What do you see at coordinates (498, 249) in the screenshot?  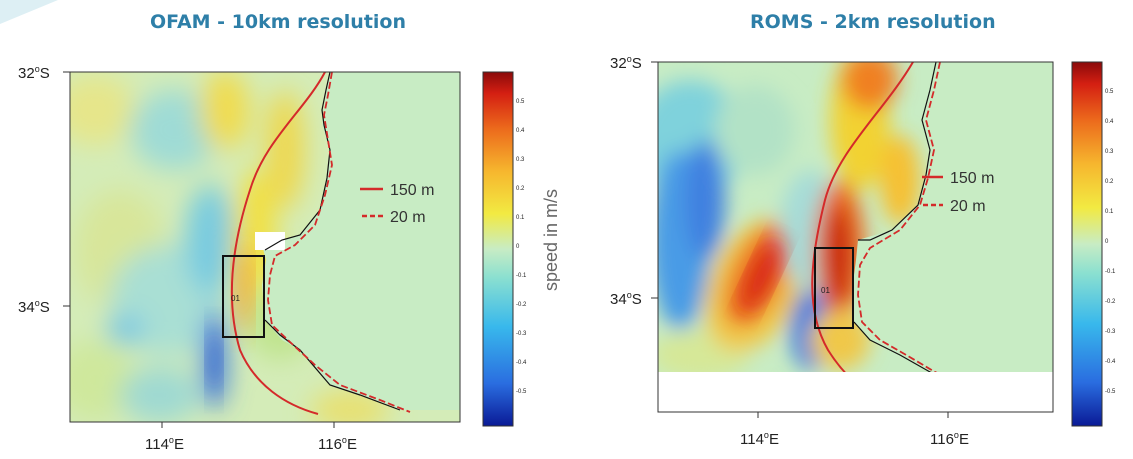 I see `ofam-colorbar` at bounding box center [498, 249].